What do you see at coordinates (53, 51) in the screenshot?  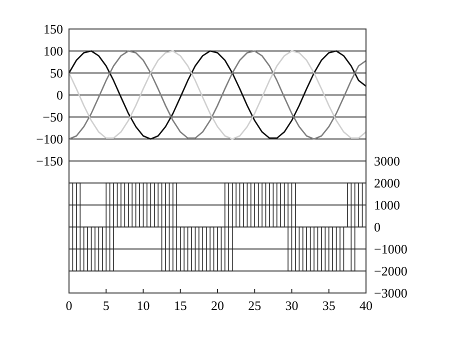 I see `y-tick-label: 100` at bounding box center [53, 51].